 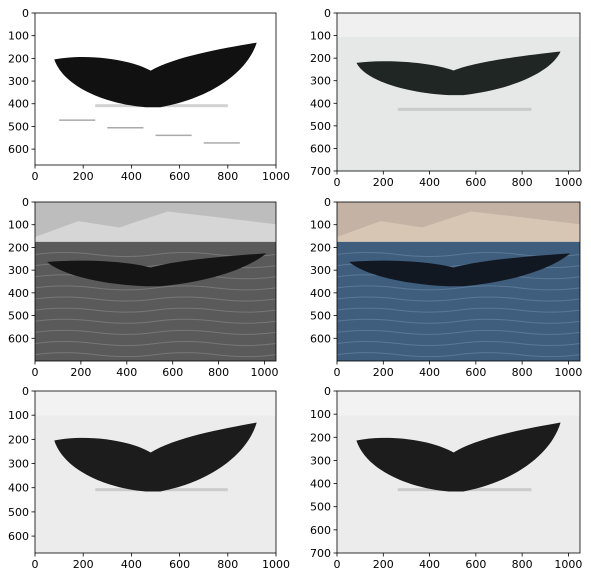 I want to click on whale-tail-photo-light, so click(x=155, y=472).